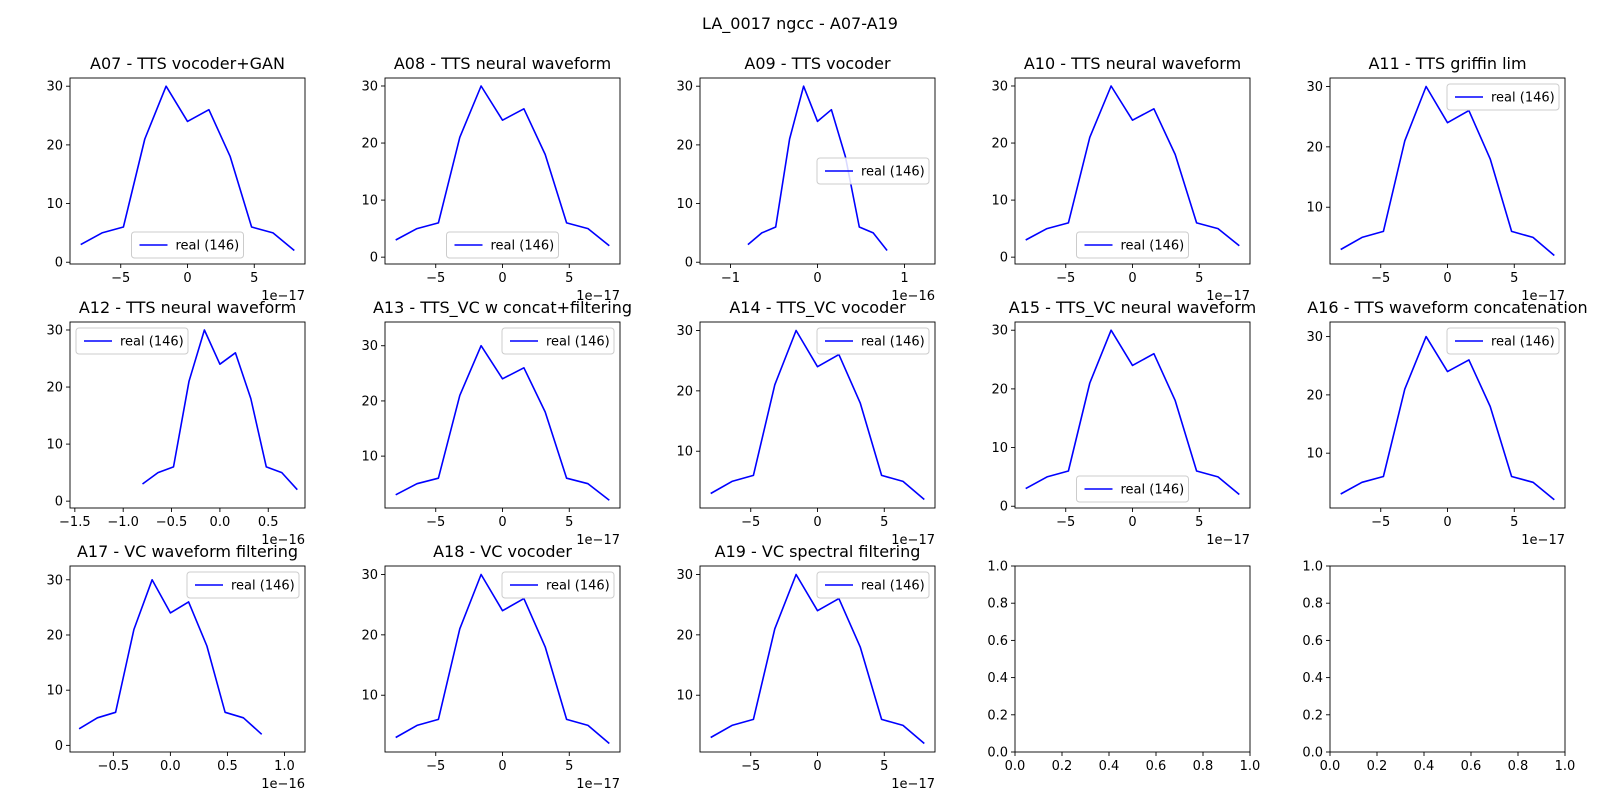  What do you see at coordinates (1312, 678) in the screenshot?
I see `y-tick-label: 0.4` at bounding box center [1312, 678].